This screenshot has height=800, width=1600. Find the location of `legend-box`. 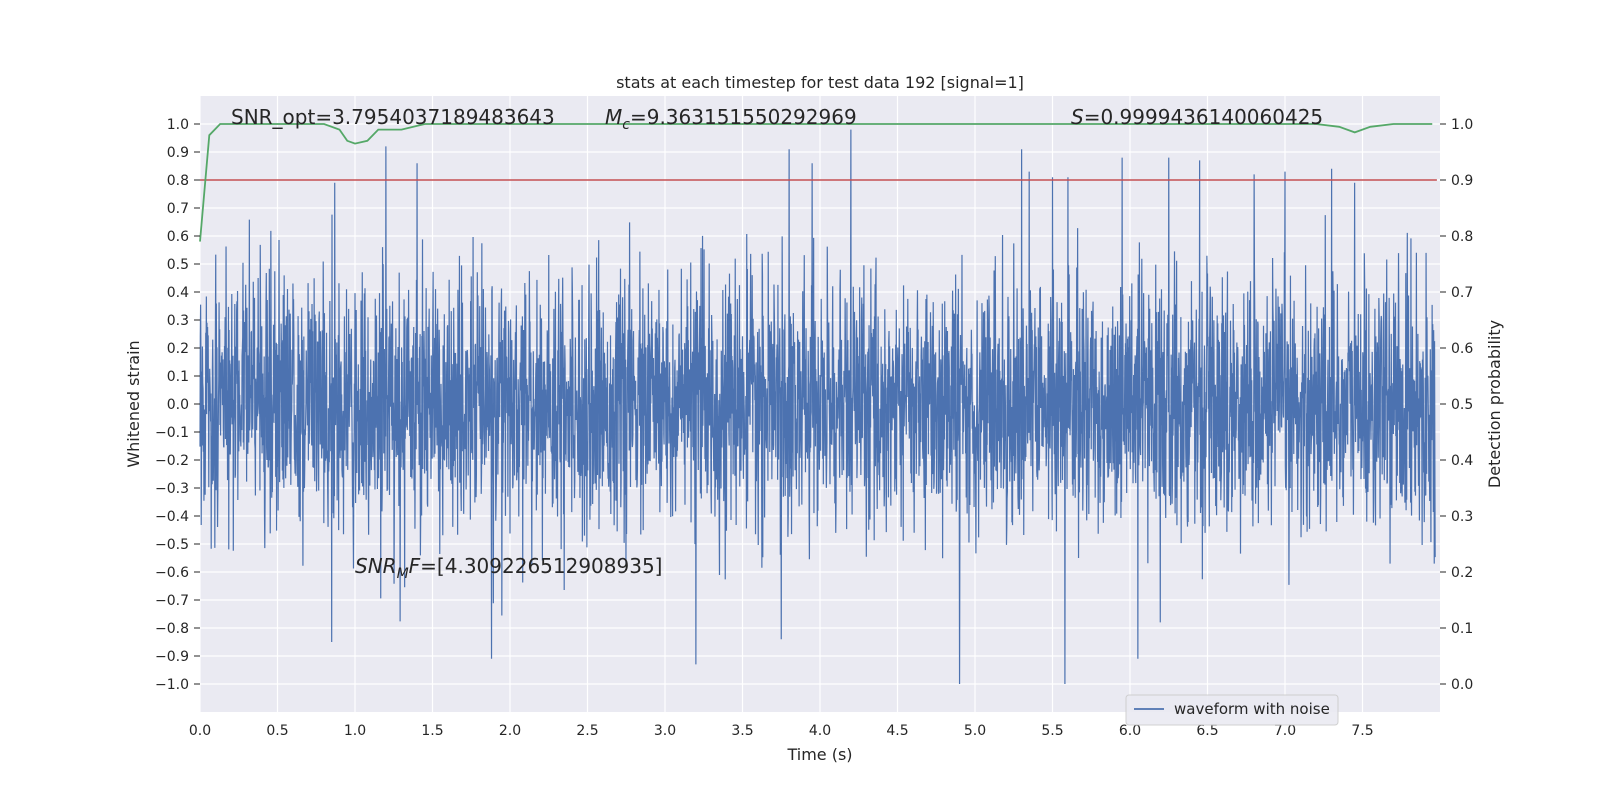

legend-box is located at coordinates (1232, 710).